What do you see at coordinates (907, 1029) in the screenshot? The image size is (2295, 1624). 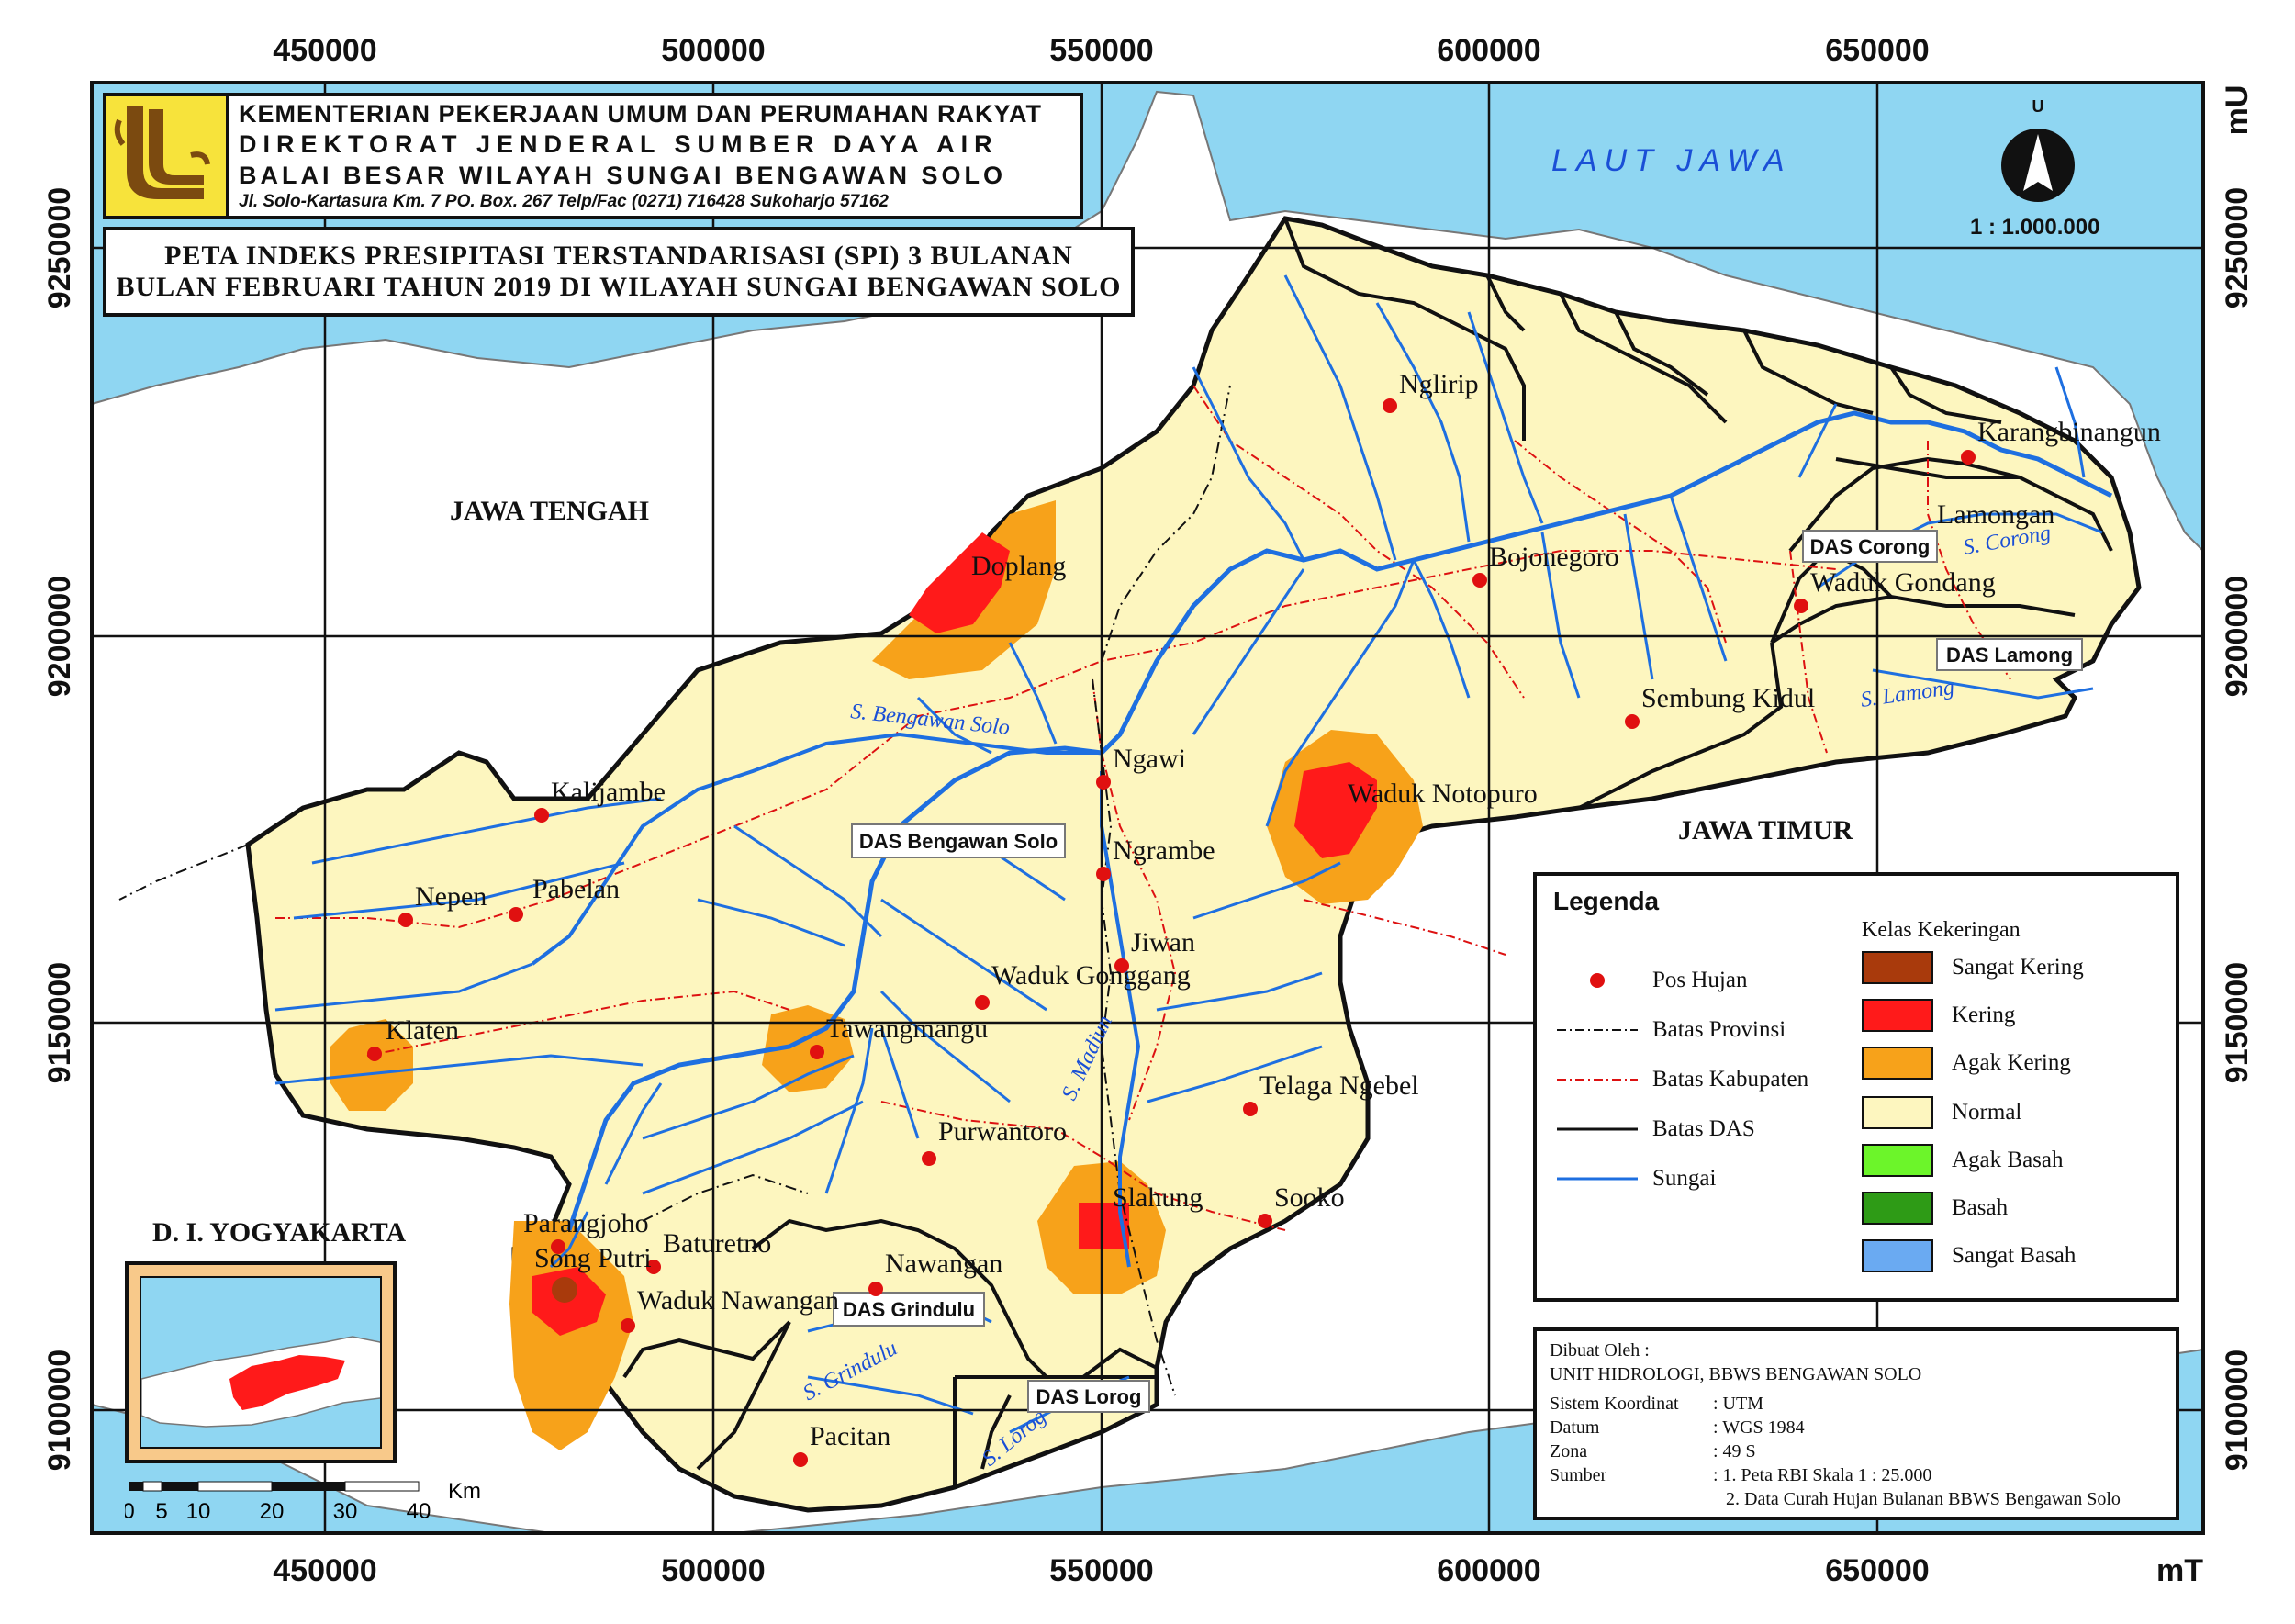 I see `station-label: Tawangmangu` at bounding box center [907, 1029].